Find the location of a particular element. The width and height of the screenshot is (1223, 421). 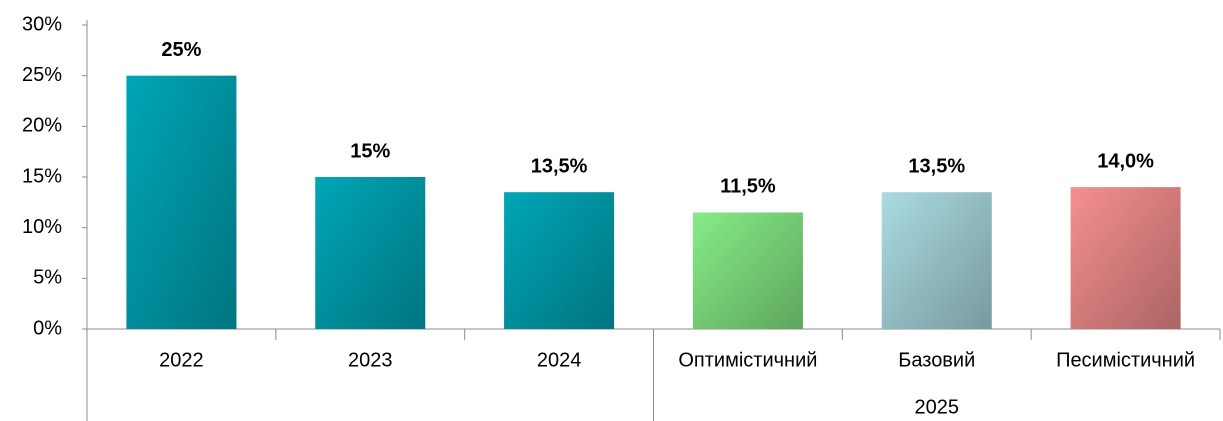

group-label: 2025 is located at coordinates (937, 407).